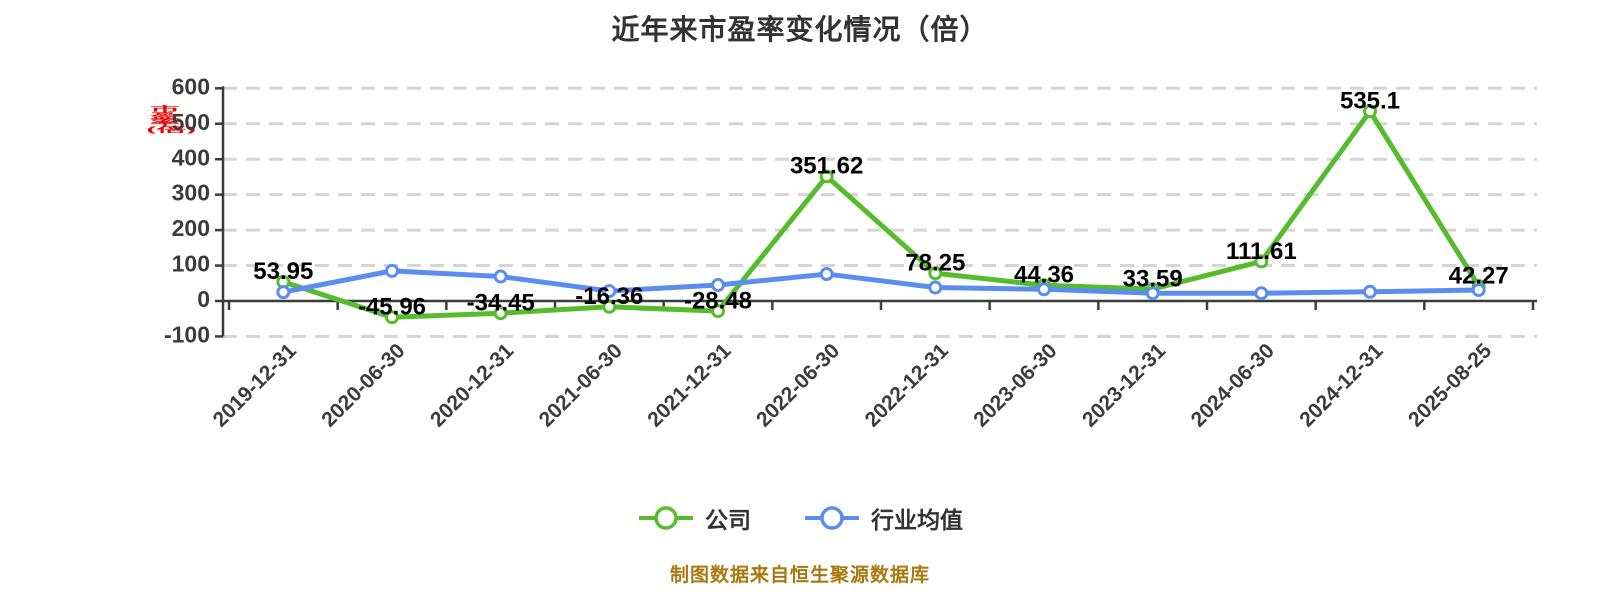  I want to click on company-data-label: -45.96, so click(392, 307).